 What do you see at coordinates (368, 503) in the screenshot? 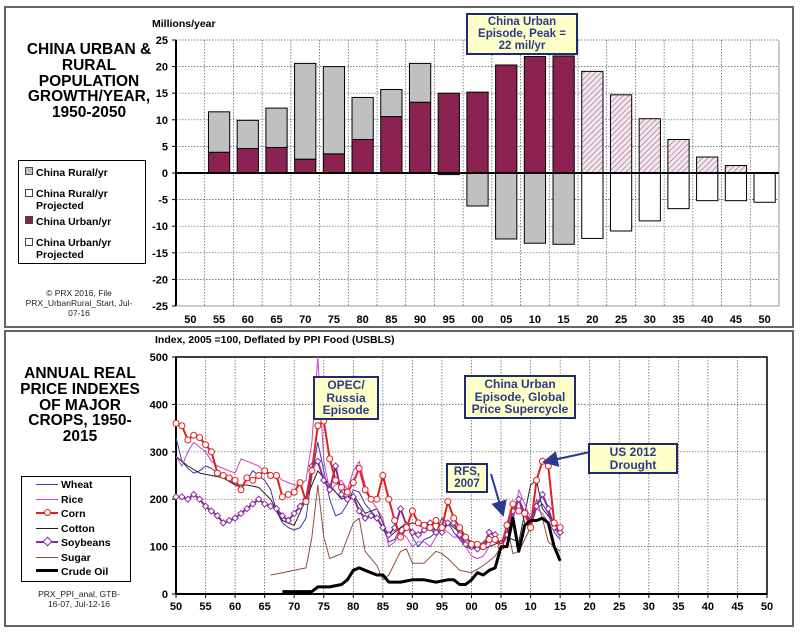
I see `line-cotton` at bounding box center [368, 503].